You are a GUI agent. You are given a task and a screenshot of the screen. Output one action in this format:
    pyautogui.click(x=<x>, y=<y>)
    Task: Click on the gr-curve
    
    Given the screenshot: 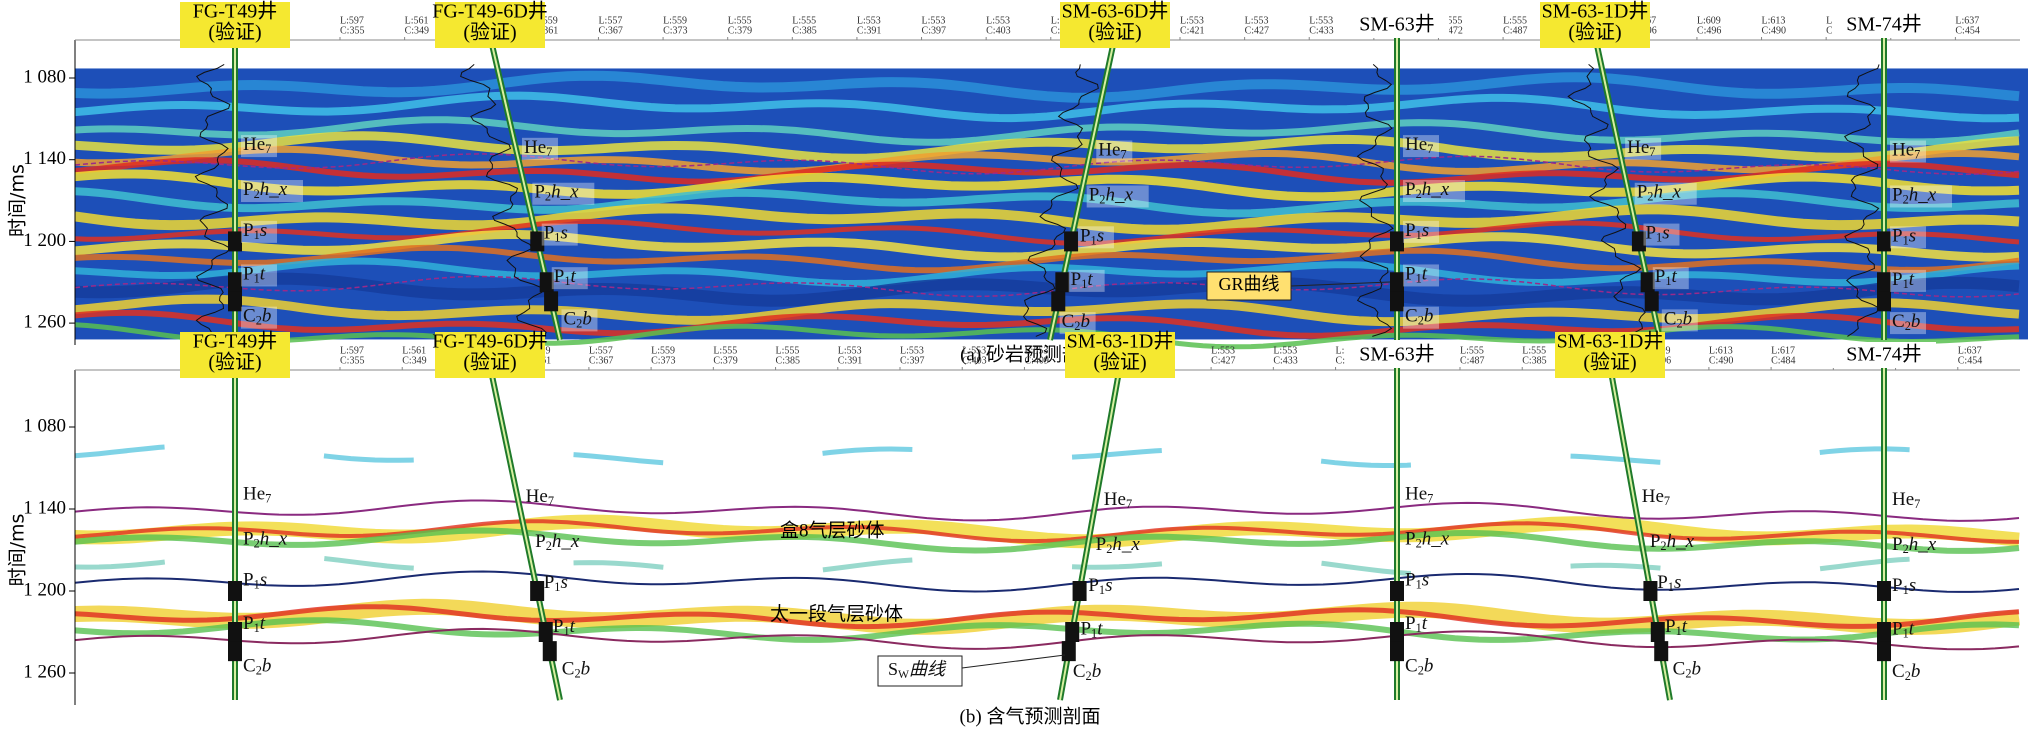 What is the action you would take?
    pyautogui.click(x=1060, y=200)
    